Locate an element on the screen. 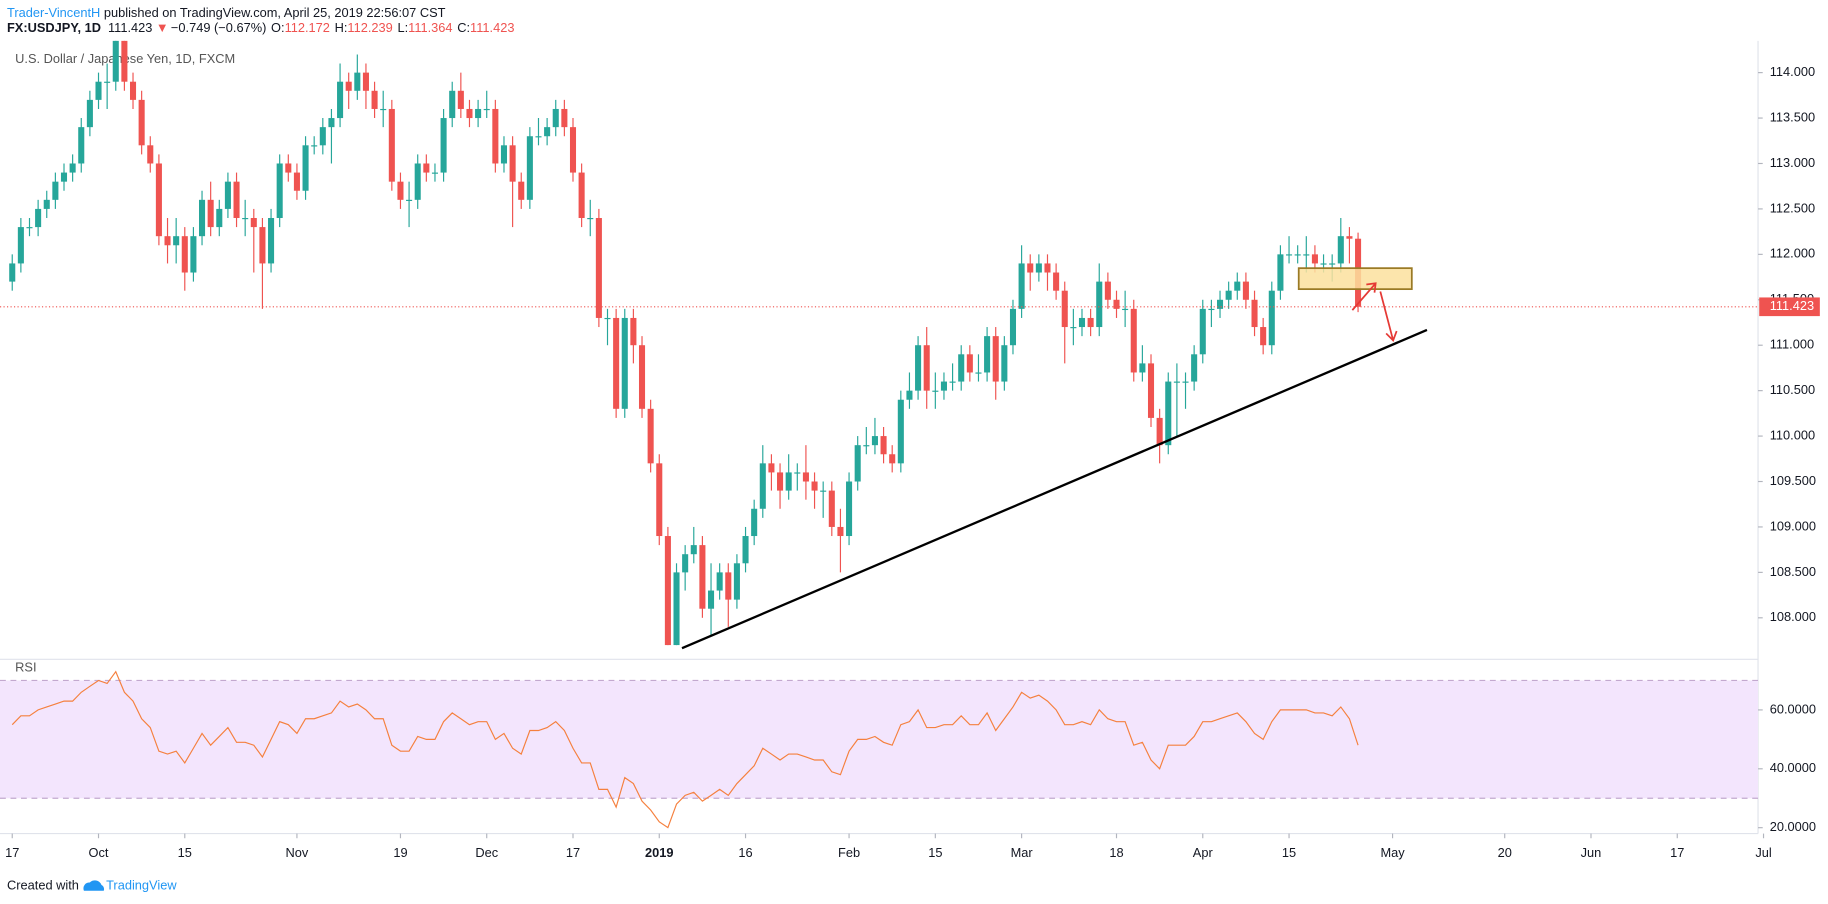 This screenshot has width=1828, height=904. y-tick-label: 113.500 is located at coordinates (1792, 116).